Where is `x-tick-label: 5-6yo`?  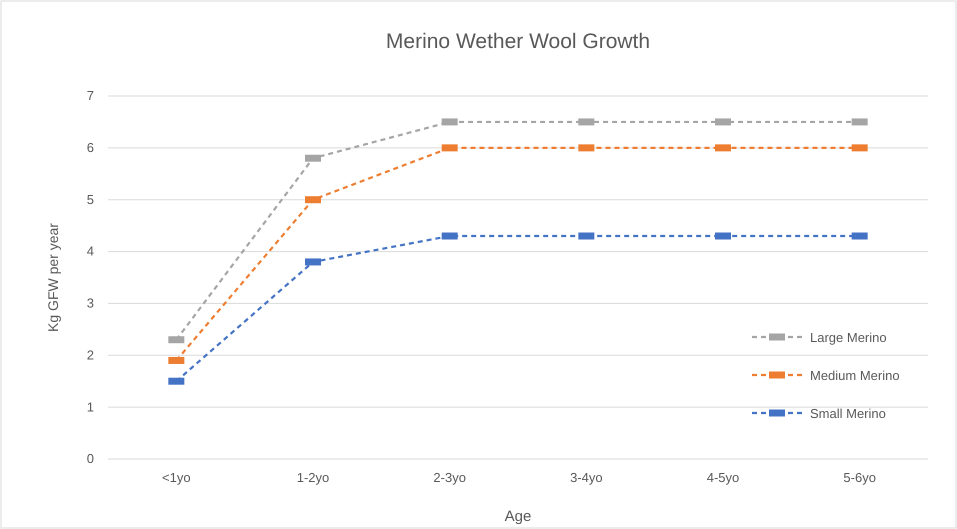 x-tick-label: 5-6yo is located at coordinates (859, 478).